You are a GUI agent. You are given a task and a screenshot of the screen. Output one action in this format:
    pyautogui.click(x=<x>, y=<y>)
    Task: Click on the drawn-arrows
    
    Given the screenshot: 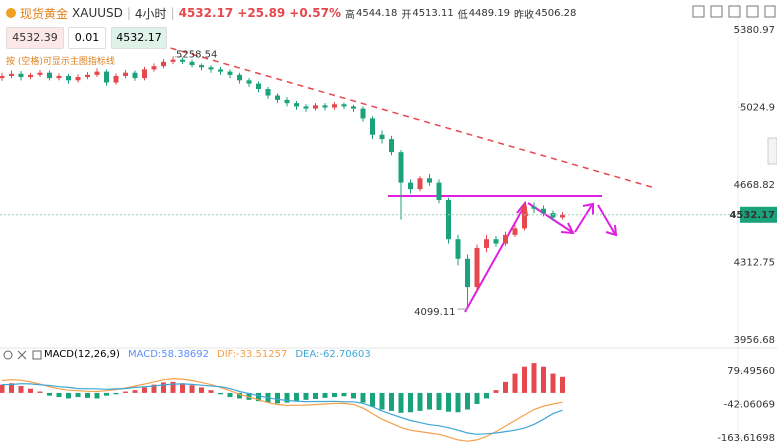 What is the action you would take?
    pyautogui.click(x=541, y=256)
    